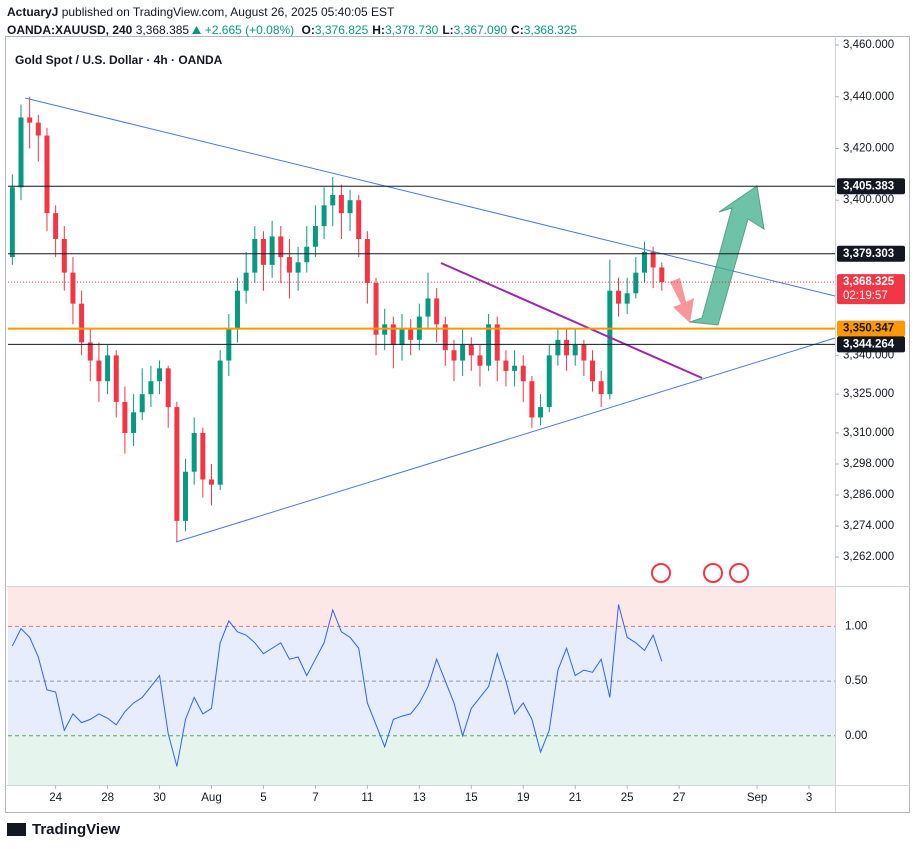 Image resolution: width=915 pixels, height=849 pixels. I want to click on y-tick-label: 3,400.000, so click(868, 200).